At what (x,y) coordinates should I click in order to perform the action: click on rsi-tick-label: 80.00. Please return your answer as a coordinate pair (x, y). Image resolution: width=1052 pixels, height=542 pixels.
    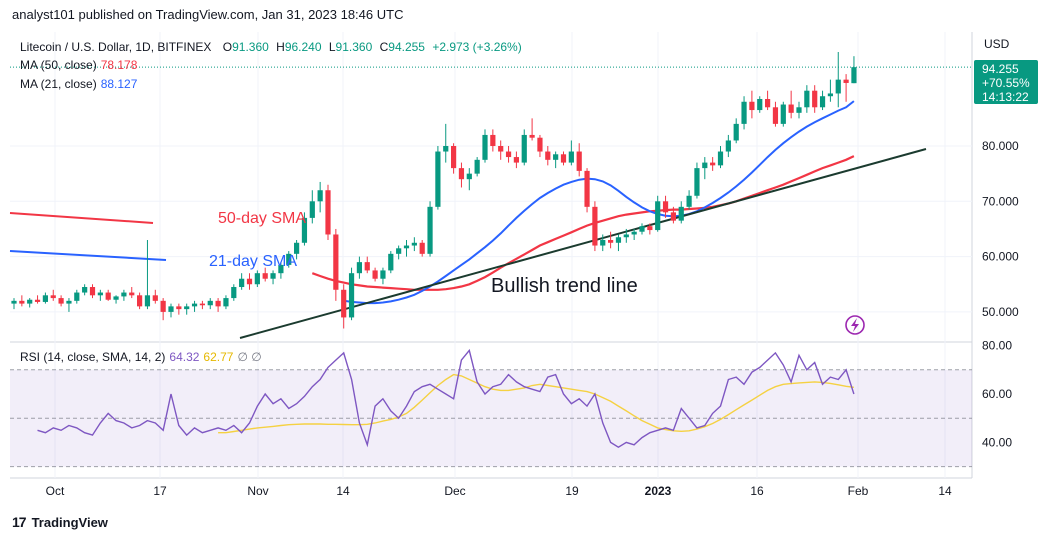
    Looking at the image, I should click on (997, 346).